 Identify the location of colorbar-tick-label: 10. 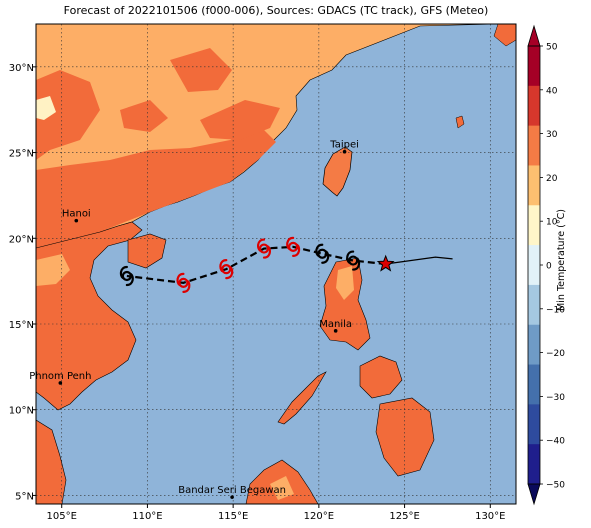
(552, 223).